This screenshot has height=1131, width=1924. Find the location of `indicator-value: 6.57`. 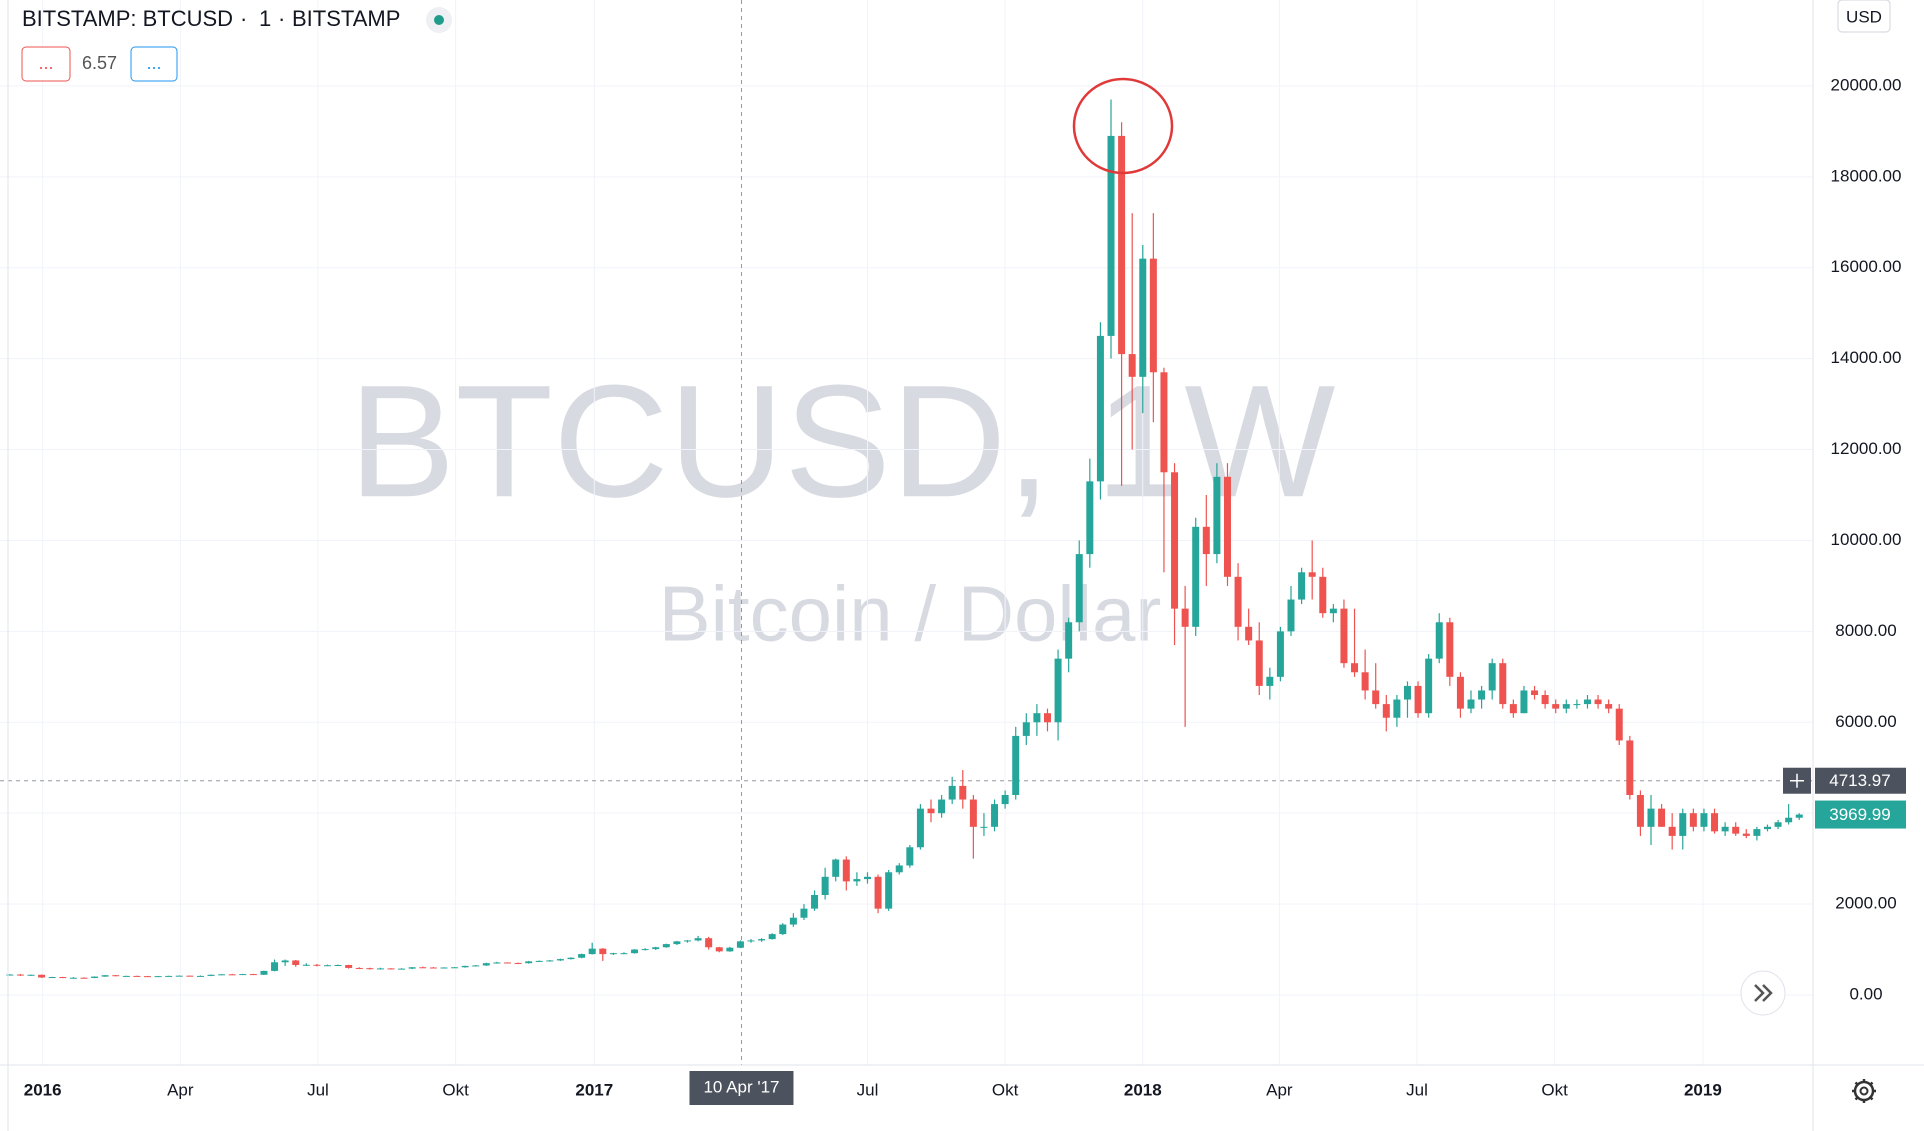

indicator-value: 6.57 is located at coordinates (99, 63).